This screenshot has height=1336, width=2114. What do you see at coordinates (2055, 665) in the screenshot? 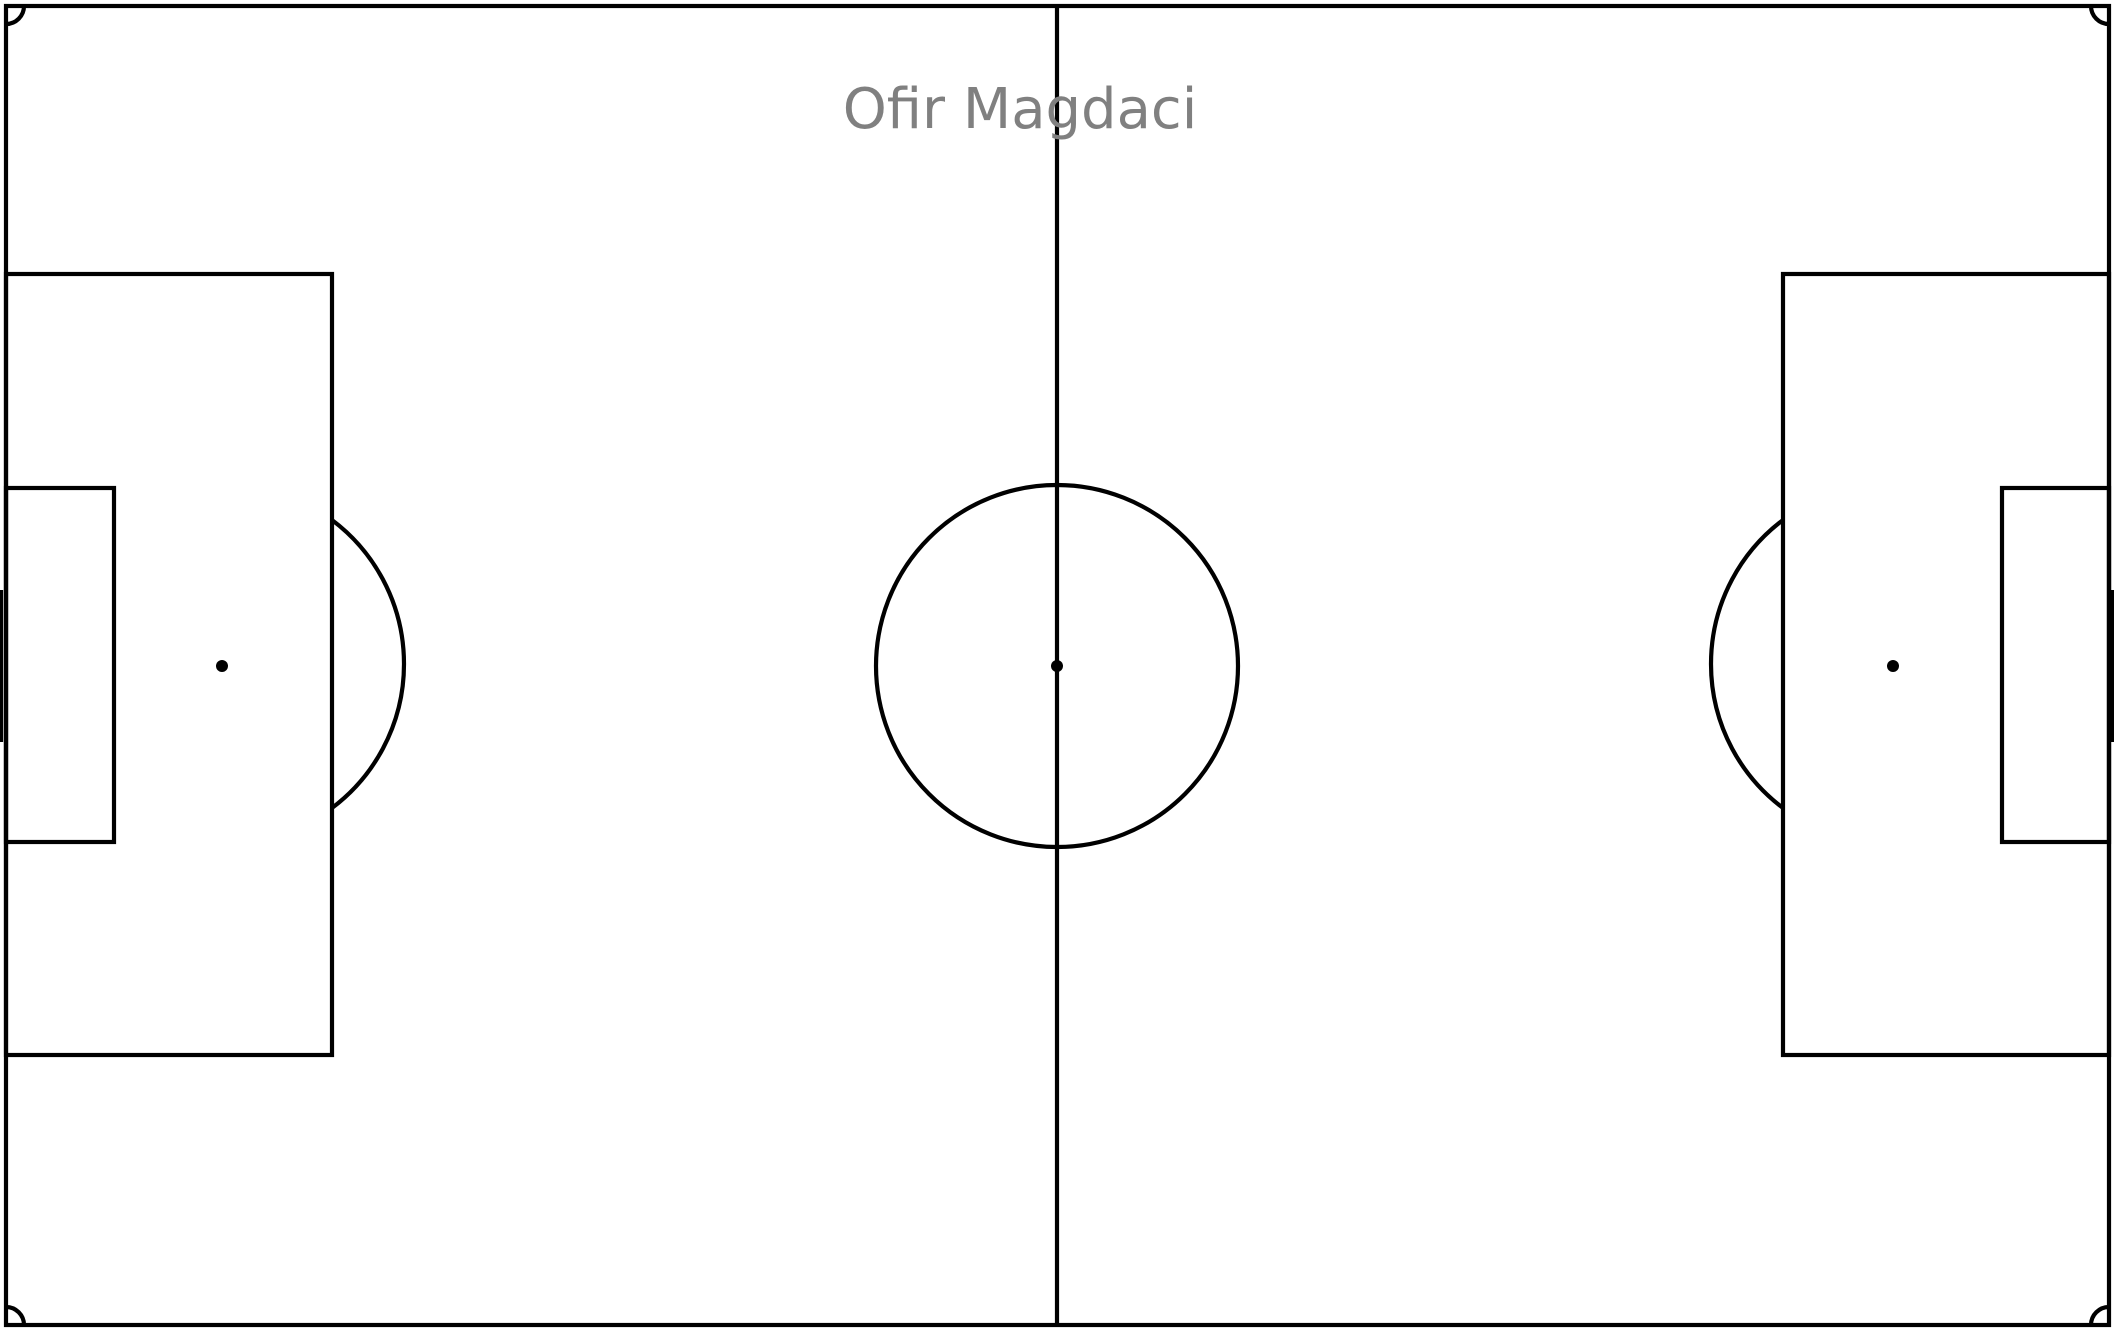
I see `right-goal-area` at bounding box center [2055, 665].